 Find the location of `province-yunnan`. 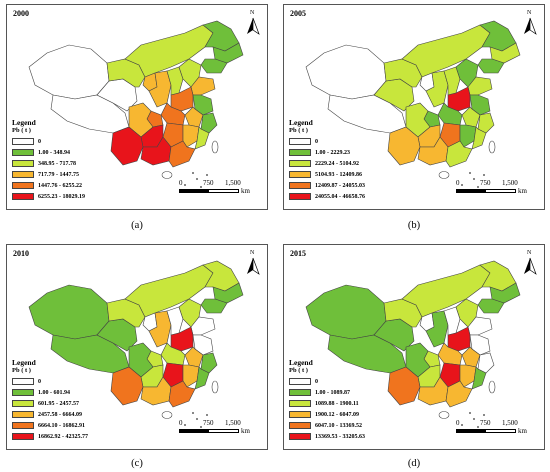

province-yunnan is located at coordinates (127, 146).